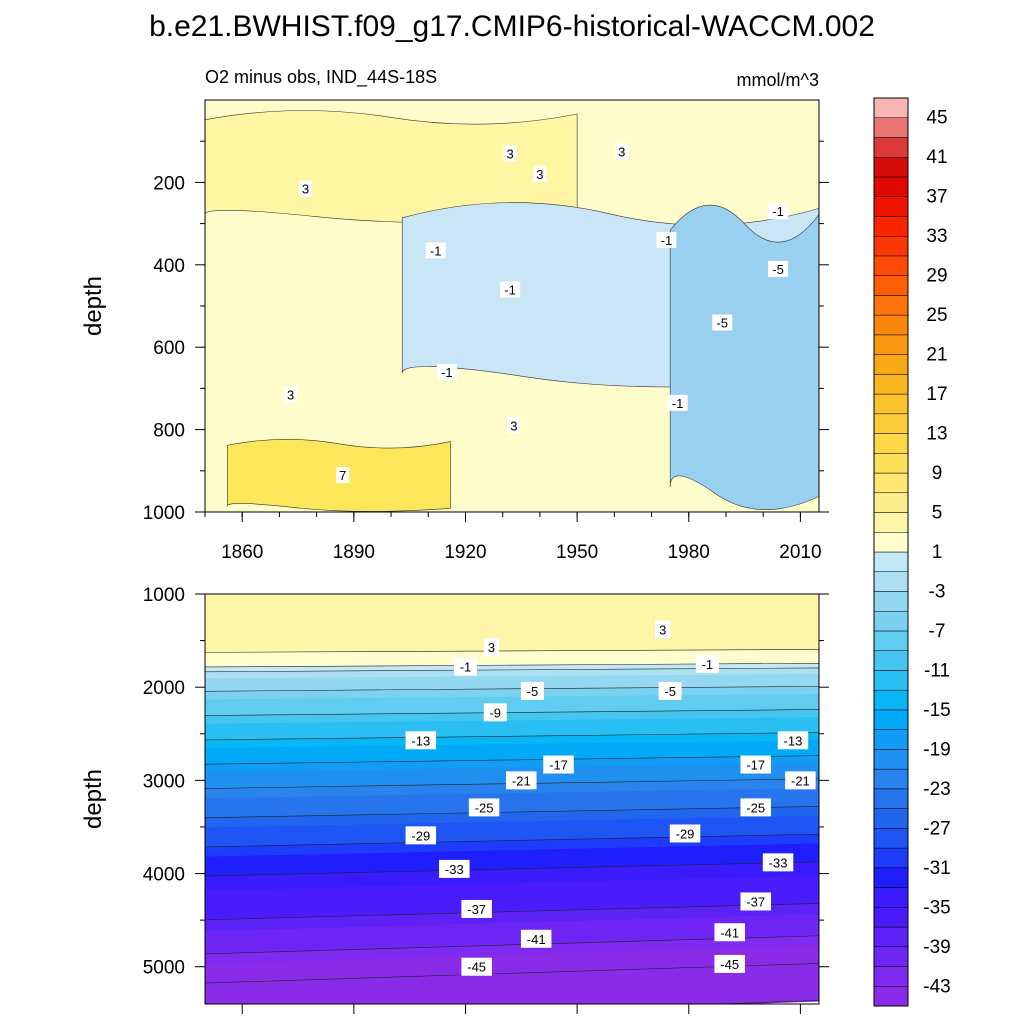 The height and width of the screenshot is (1024, 1024). What do you see at coordinates (93, 799) in the screenshot?
I see `lower-y-axis-label: depth` at bounding box center [93, 799].